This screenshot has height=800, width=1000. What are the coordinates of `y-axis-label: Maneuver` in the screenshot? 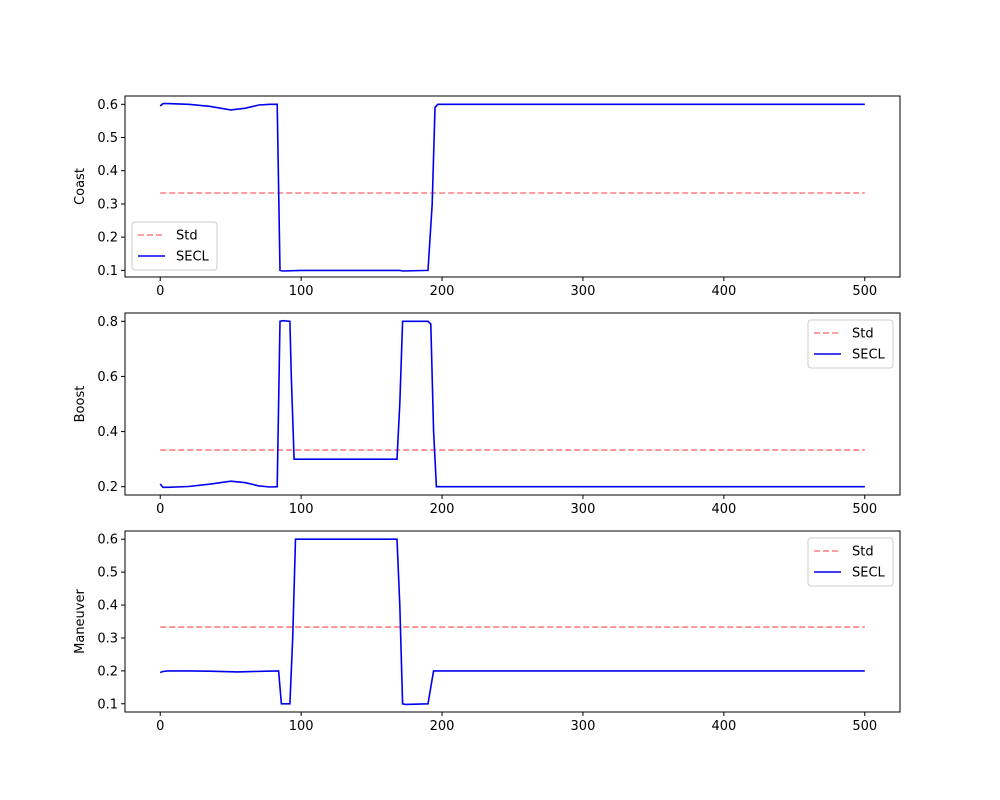 It's located at (80, 621).